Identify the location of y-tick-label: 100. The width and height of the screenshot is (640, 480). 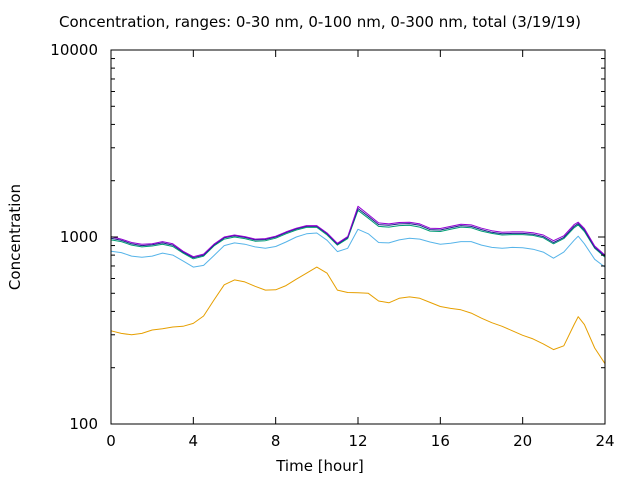
(83, 424).